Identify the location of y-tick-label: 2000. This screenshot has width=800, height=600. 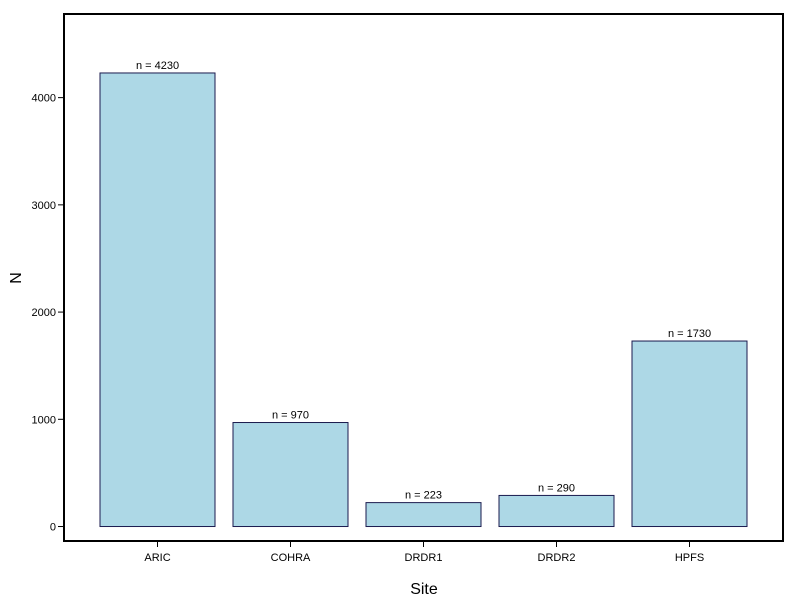
(44, 313).